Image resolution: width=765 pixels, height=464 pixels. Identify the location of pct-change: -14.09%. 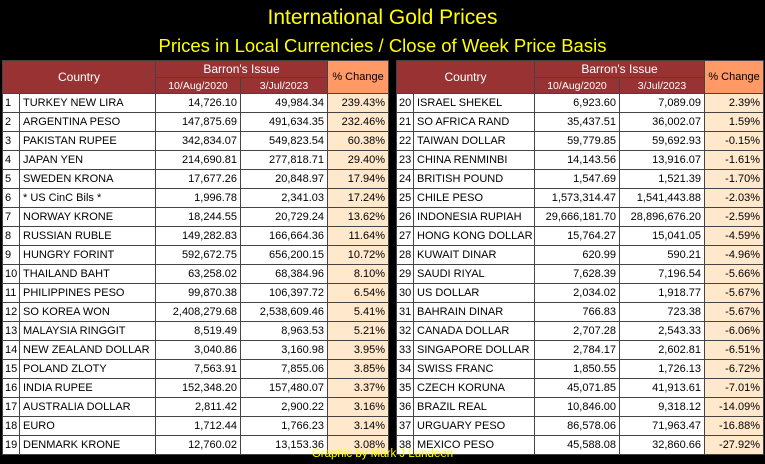
(734, 407).